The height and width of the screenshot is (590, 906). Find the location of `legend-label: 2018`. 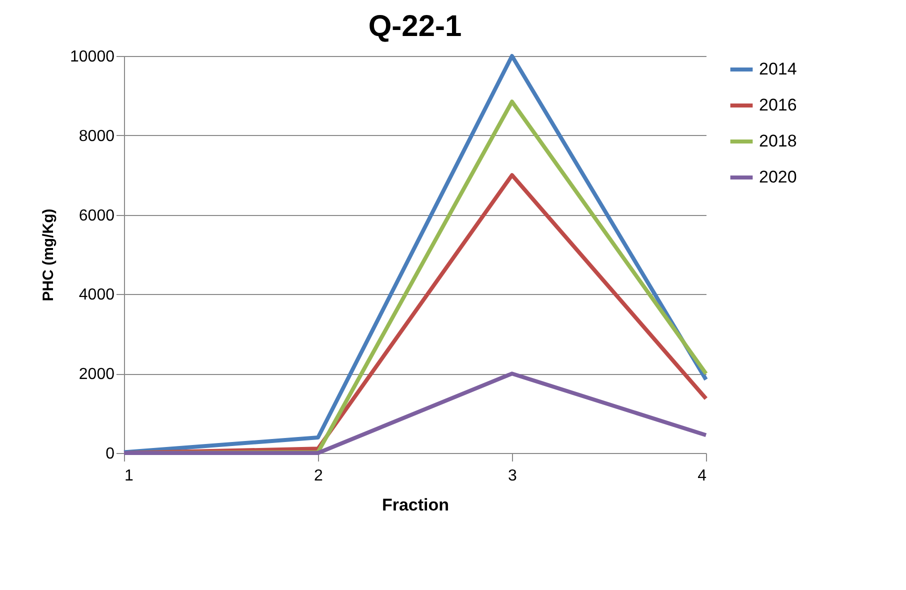

legend-label: 2018 is located at coordinates (778, 141).